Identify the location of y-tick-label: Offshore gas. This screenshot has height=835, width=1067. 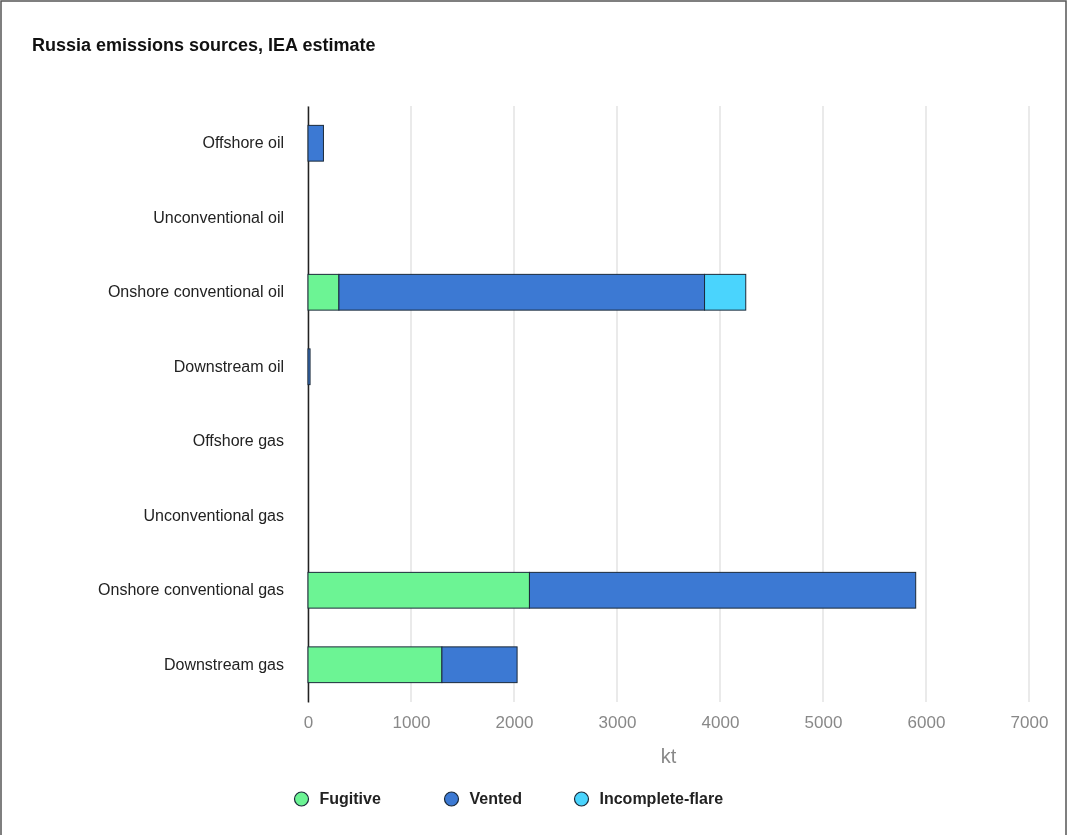
(238, 441).